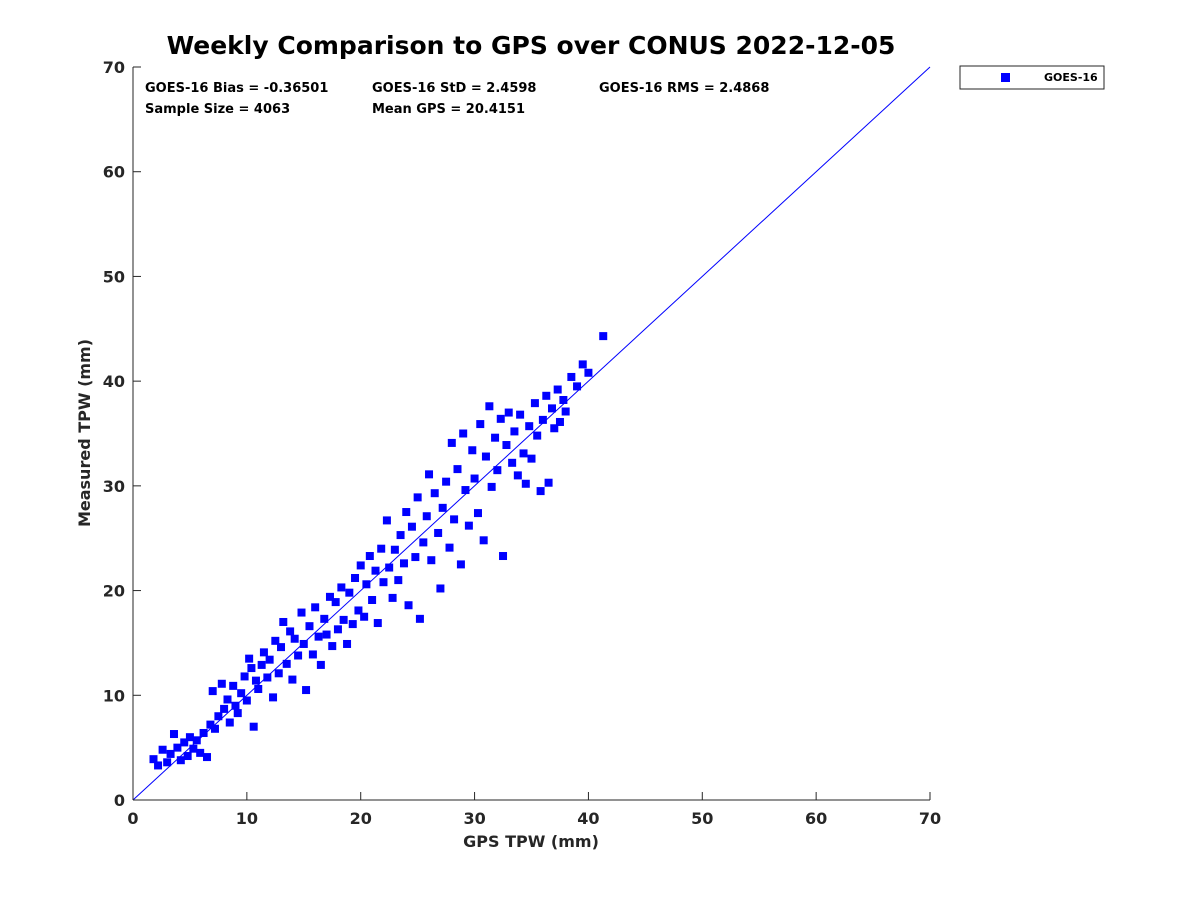 The image size is (1200, 900). I want to click on y-ticks: 0 10 20 30 40 50 60 70, so click(122, 434).